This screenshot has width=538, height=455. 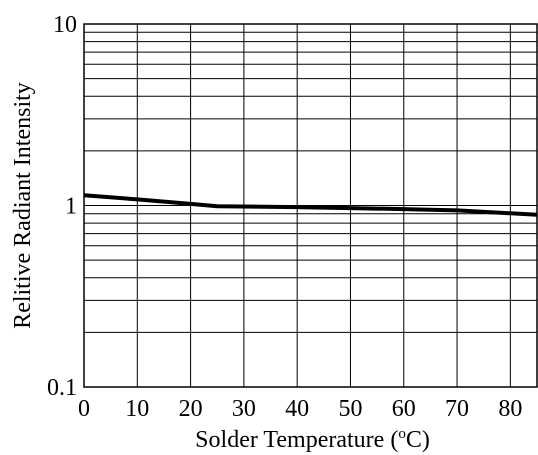 I want to click on series-line, so click(x=310, y=205).